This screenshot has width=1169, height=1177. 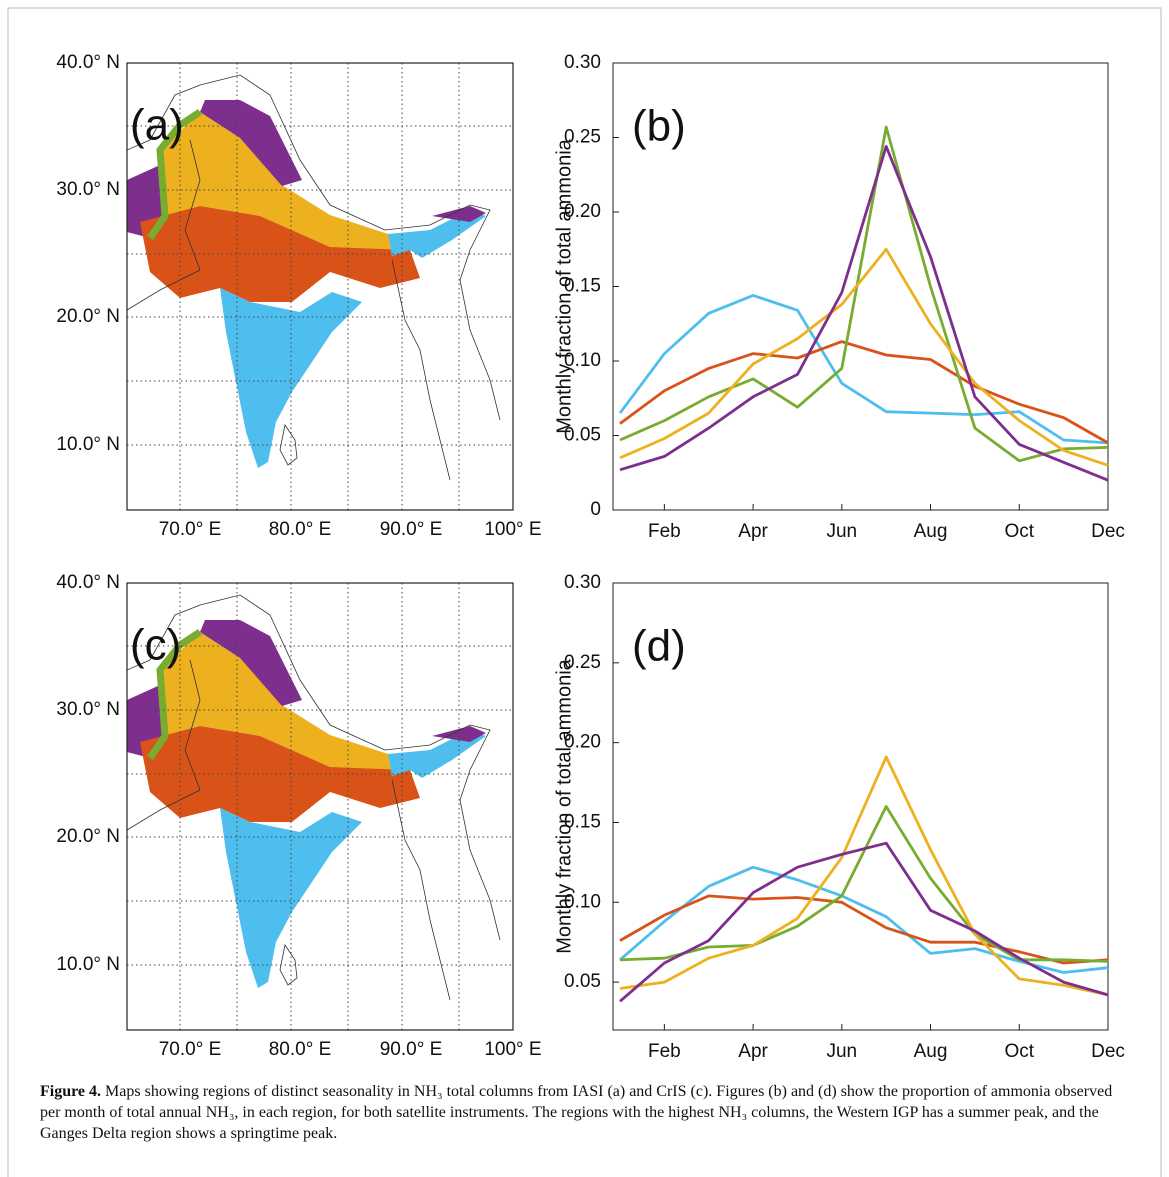 What do you see at coordinates (320, 806) in the screenshot?
I see `map-c` at bounding box center [320, 806].